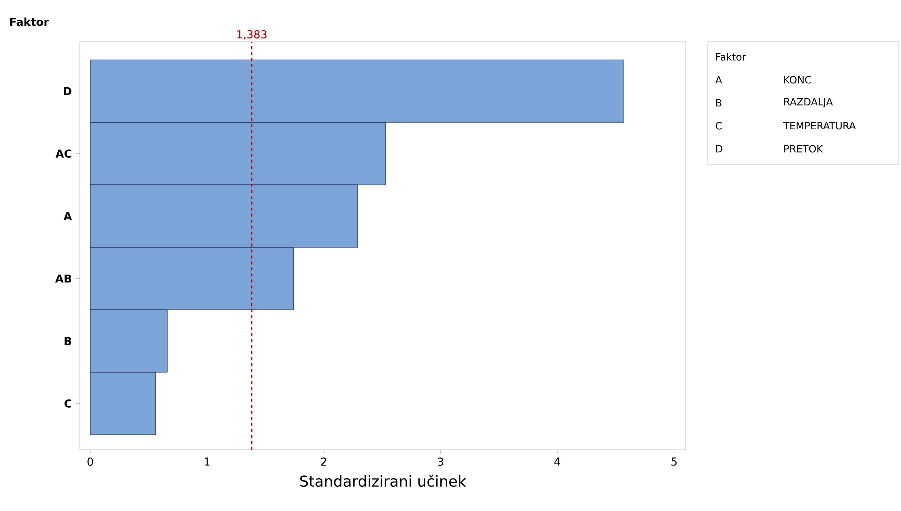 The height and width of the screenshot is (511, 901). Describe the element at coordinates (820, 126) in the screenshot. I see `text: TEMPERATURA` at that location.